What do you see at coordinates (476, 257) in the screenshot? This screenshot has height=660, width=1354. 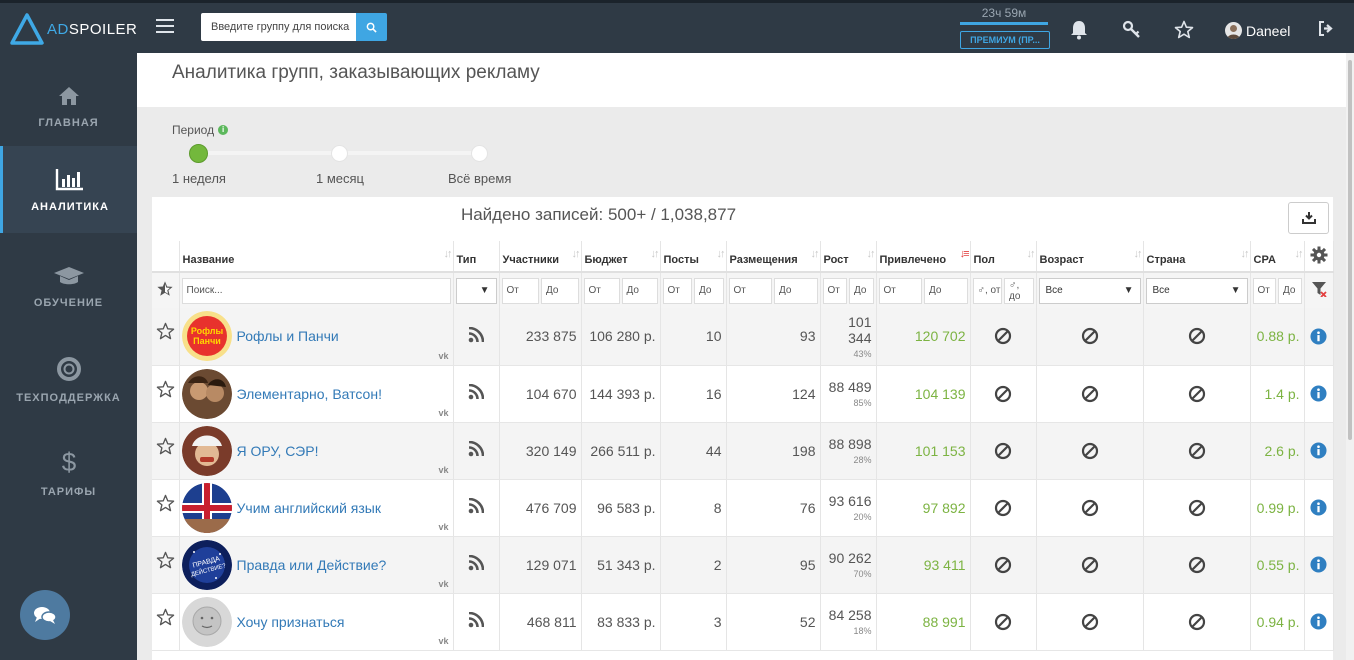 I see `col-type: Тип` at bounding box center [476, 257].